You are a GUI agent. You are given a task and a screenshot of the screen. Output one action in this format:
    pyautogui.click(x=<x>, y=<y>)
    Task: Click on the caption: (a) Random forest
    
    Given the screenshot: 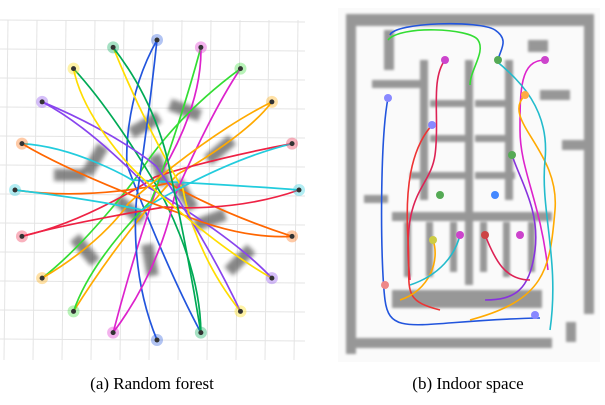 What is the action you would take?
    pyautogui.click(x=152, y=383)
    